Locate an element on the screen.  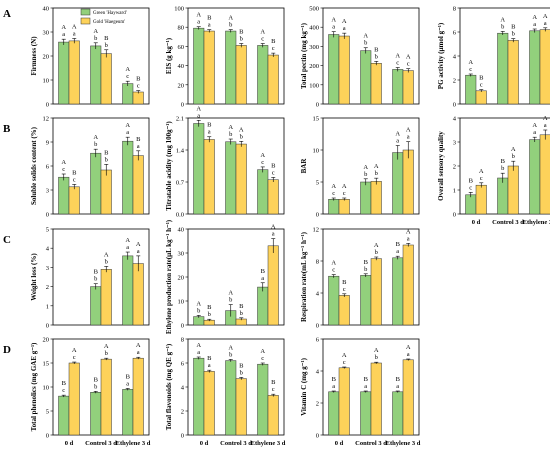
y-tick-label: 100 is located at coordinates (179, 9).